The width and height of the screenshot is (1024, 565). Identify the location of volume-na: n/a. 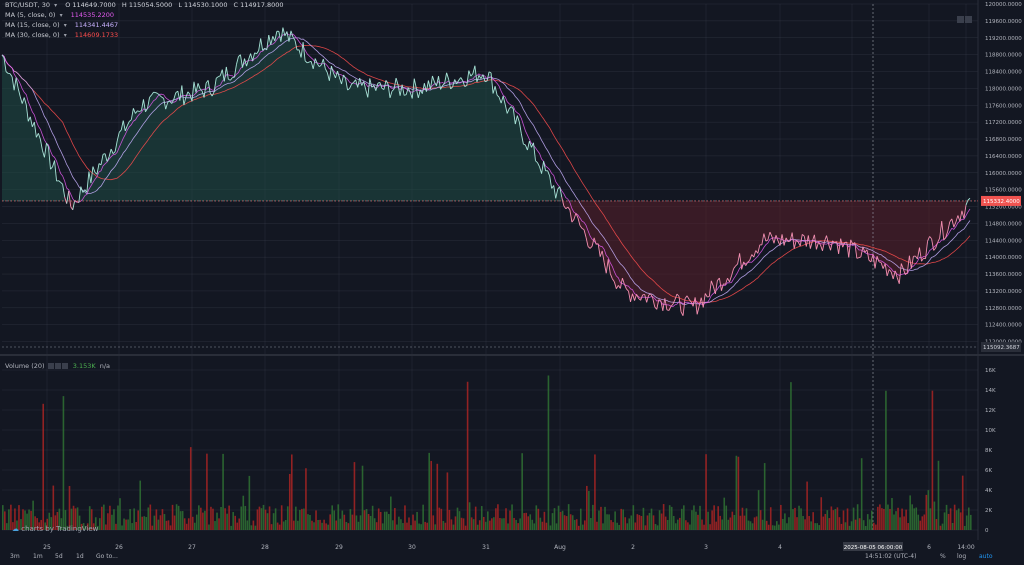
(104, 366).